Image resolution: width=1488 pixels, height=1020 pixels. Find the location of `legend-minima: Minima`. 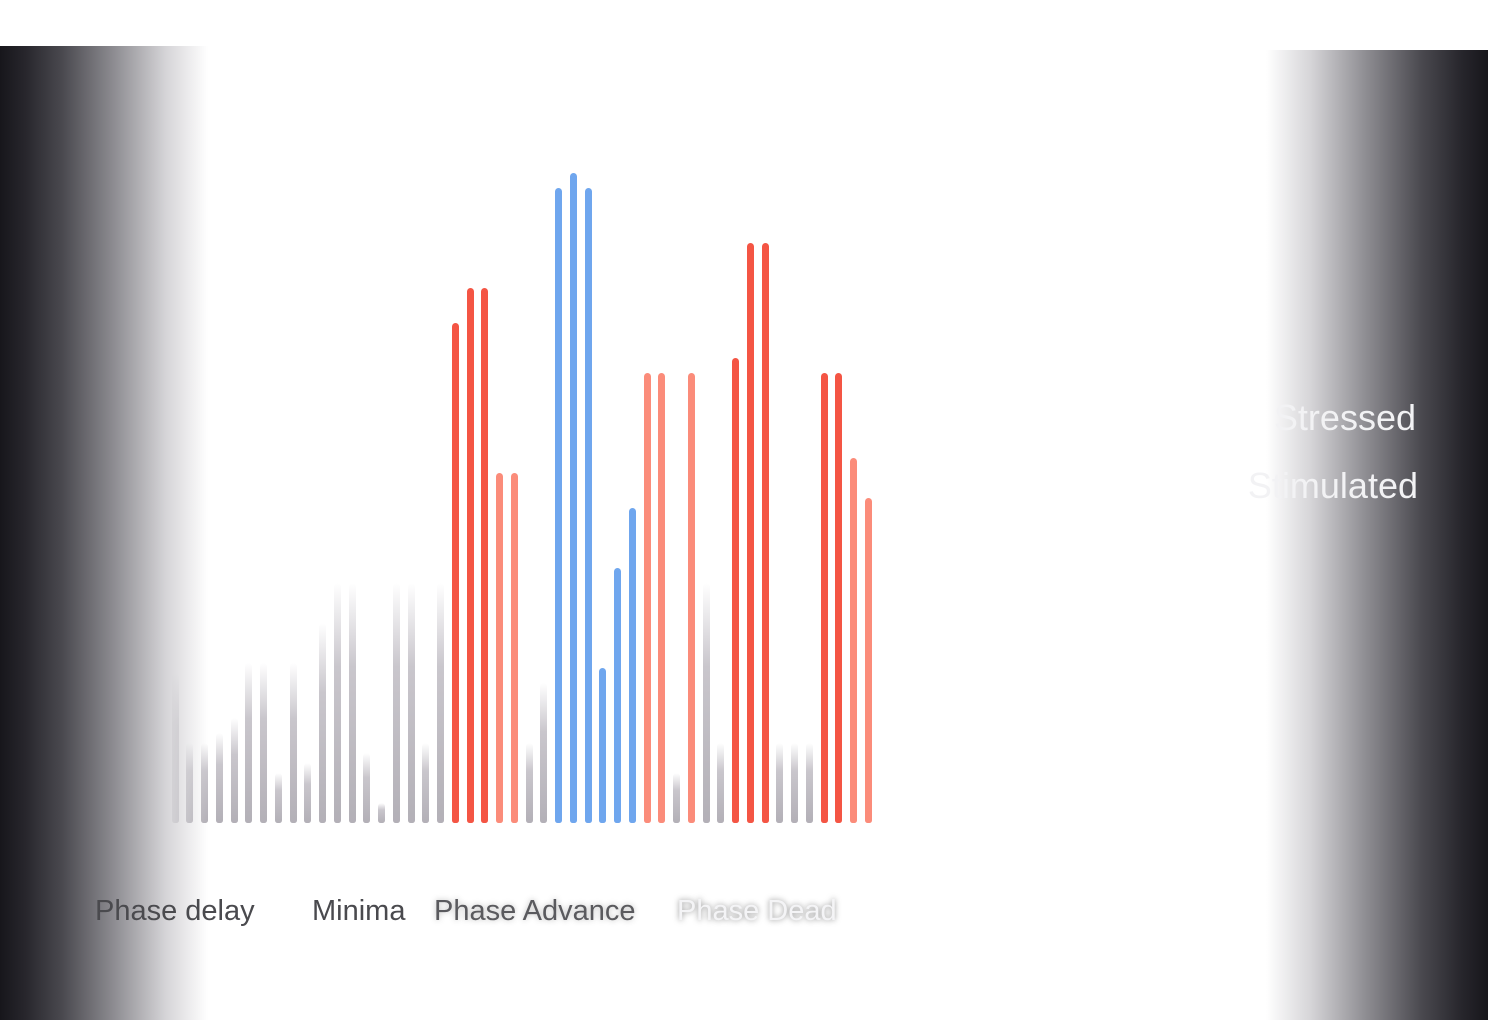

legend-minima: Minima is located at coordinates (359, 911).